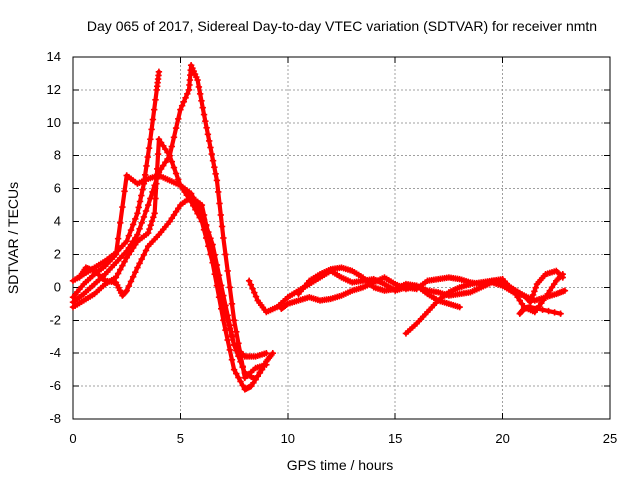 Image resolution: width=640 pixels, height=480 pixels. I want to click on y-tick-label-neg-4: -4, so click(55, 352).